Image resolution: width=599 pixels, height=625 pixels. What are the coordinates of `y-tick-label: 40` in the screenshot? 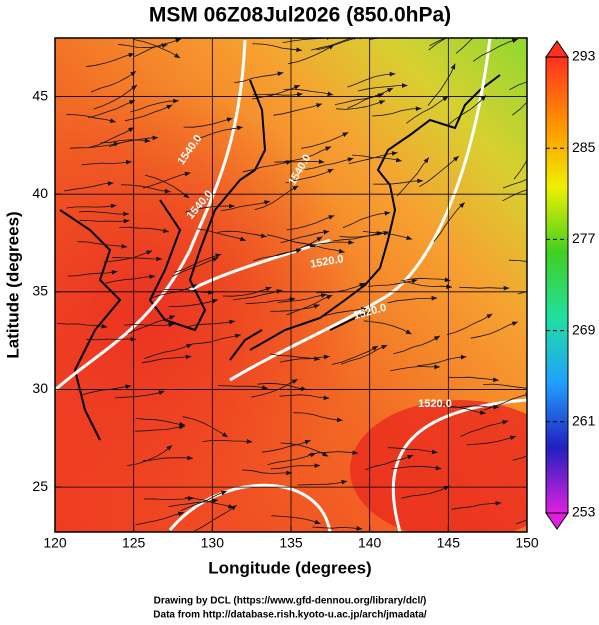 It's located at (40, 193).